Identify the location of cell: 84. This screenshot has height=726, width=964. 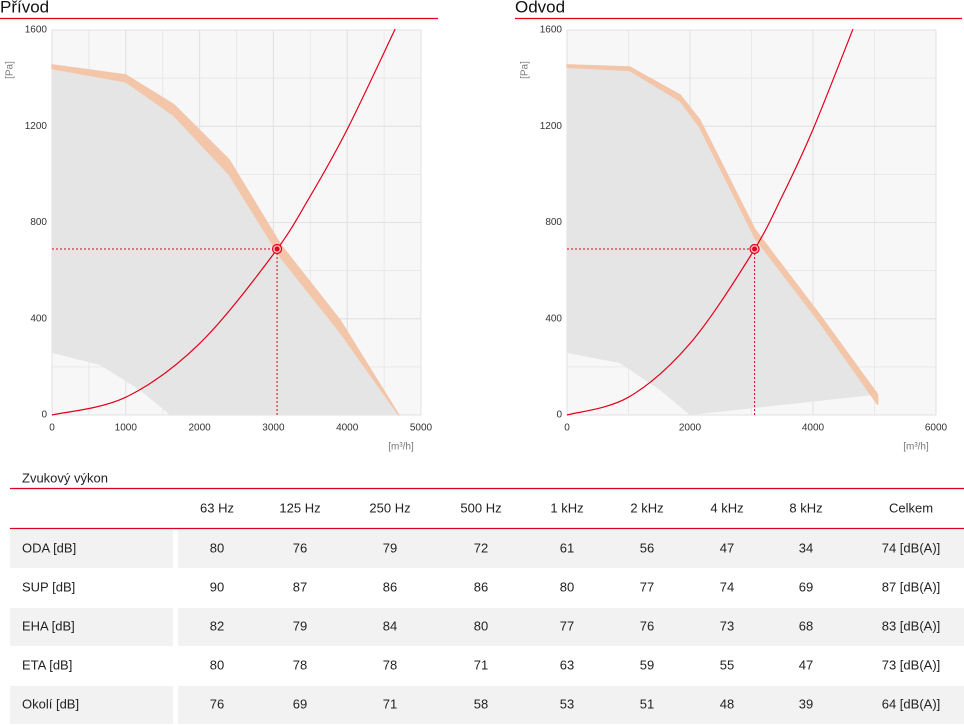
(390, 625).